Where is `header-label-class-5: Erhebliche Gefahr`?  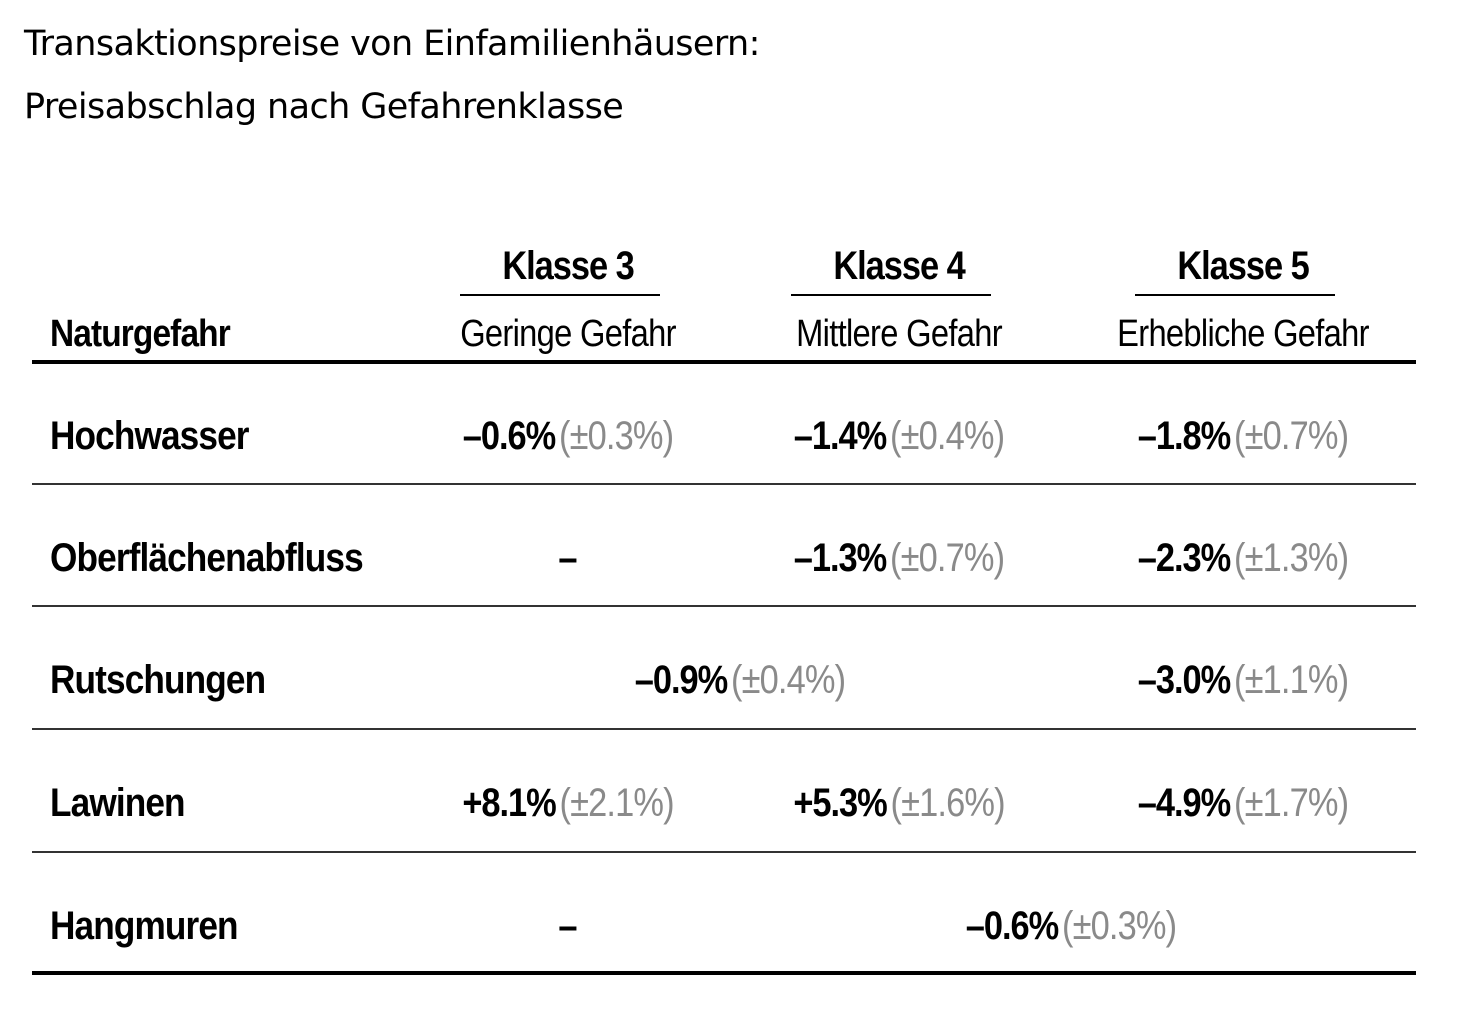 header-label-class-5: Erhebliche Gefahr is located at coordinates (1243, 334).